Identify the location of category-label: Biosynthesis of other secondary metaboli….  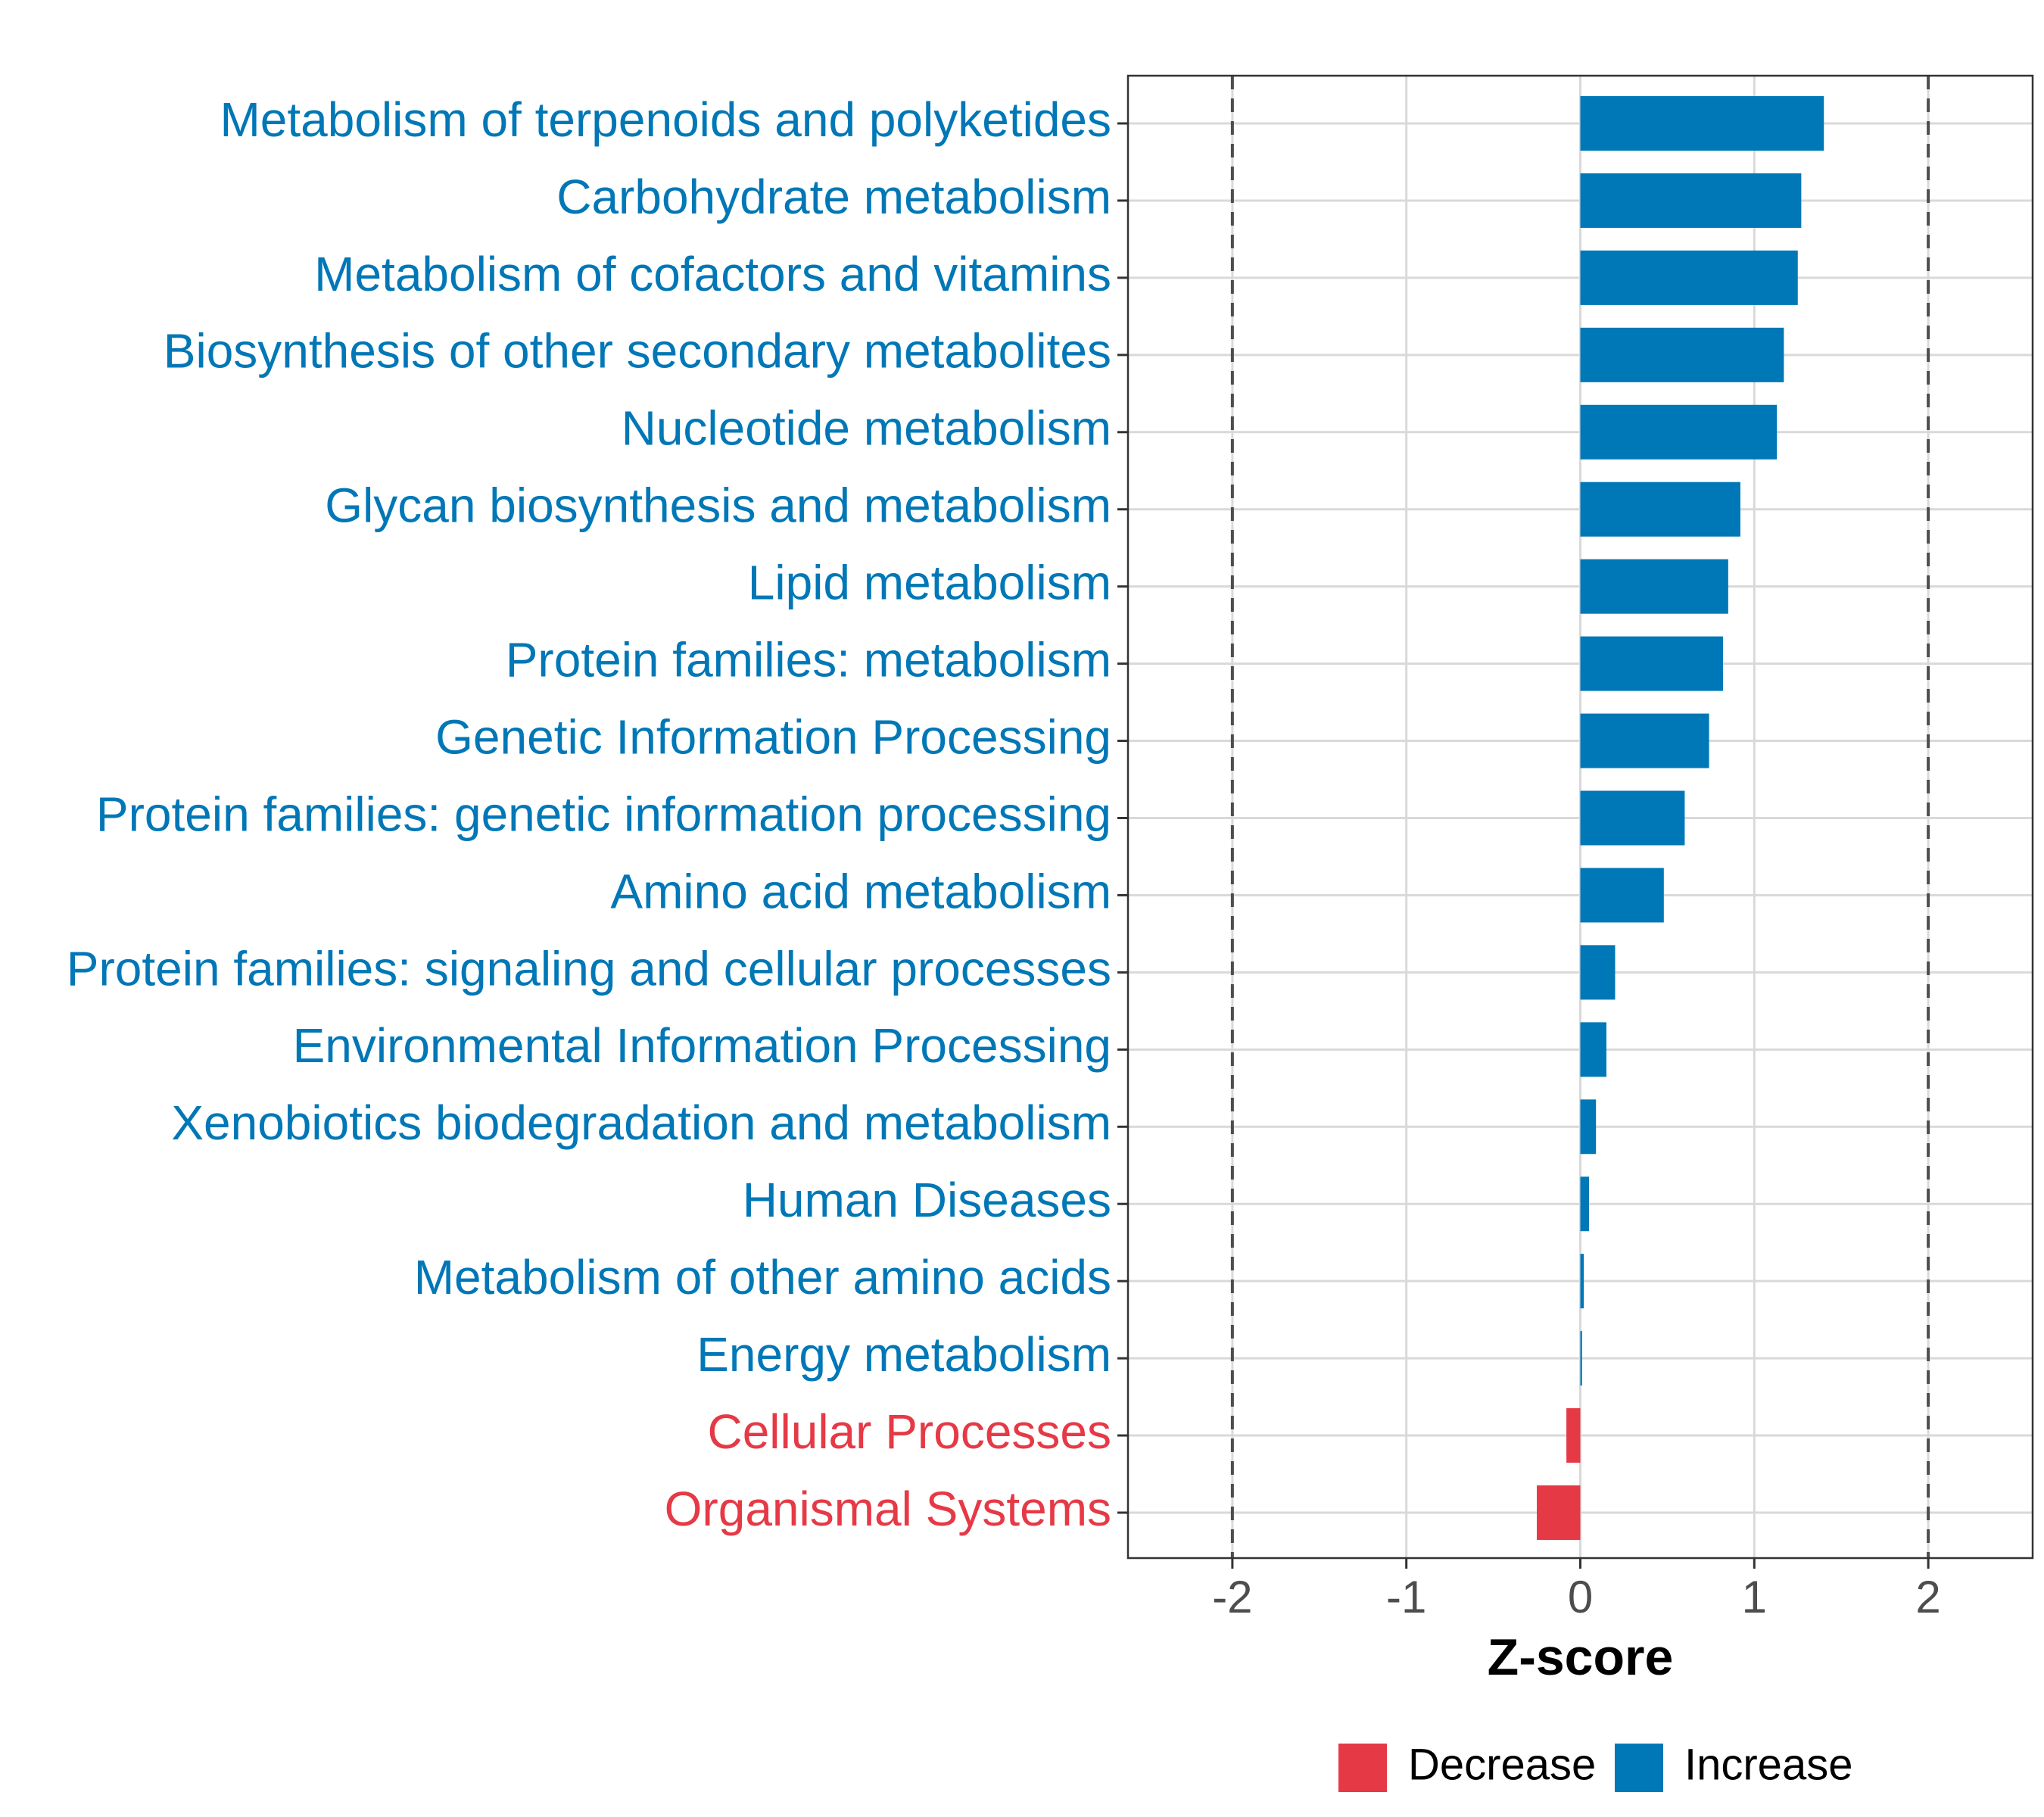
(637, 351).